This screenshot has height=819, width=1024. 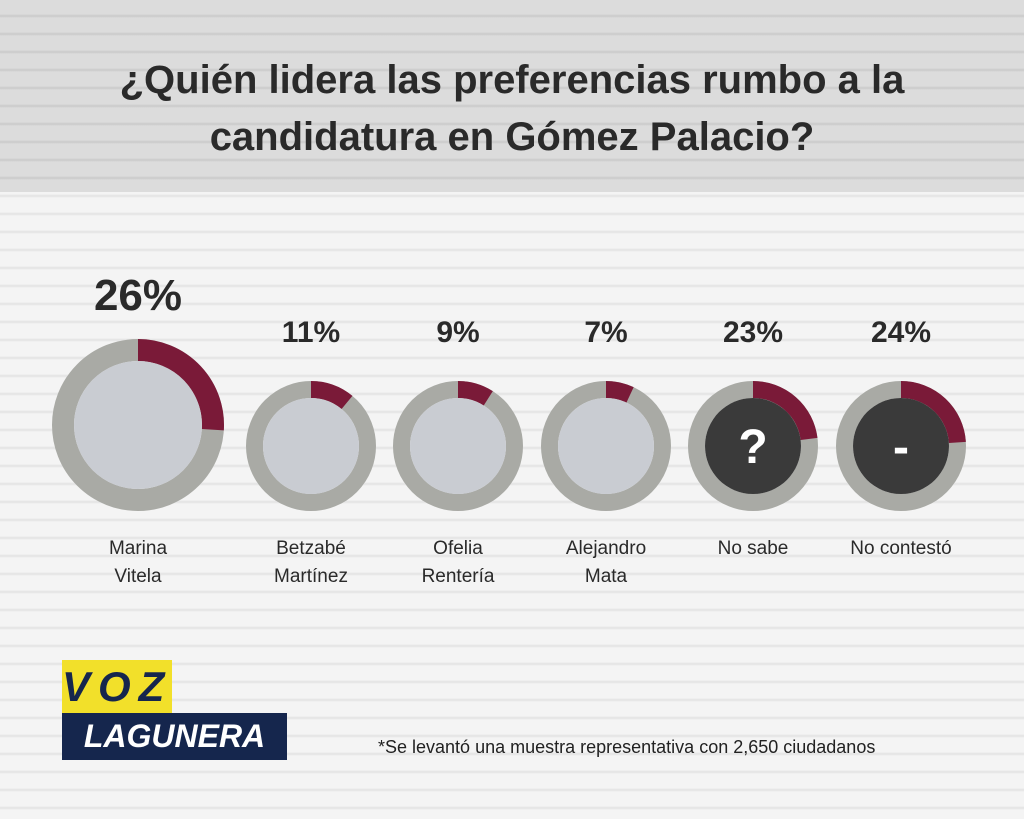 I want to click on category-label: Alejandro Mata, so click(x=606, y=562).